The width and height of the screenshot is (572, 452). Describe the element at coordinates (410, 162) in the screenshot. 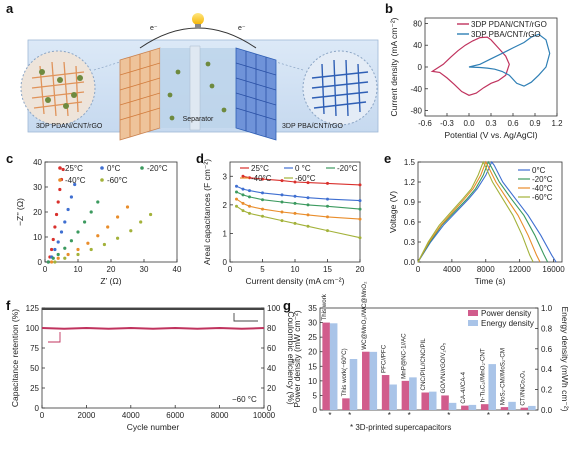

I see `y-tick-label-e: 1.5` at that location.